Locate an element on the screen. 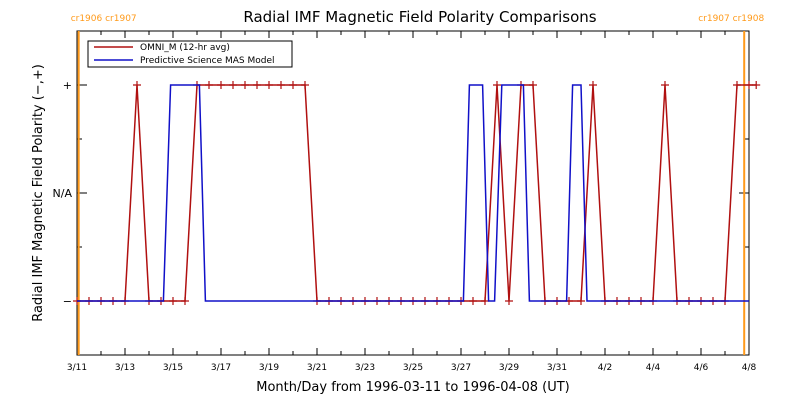  x-tick-label: 4/2 is located at coordinates (605, 368).